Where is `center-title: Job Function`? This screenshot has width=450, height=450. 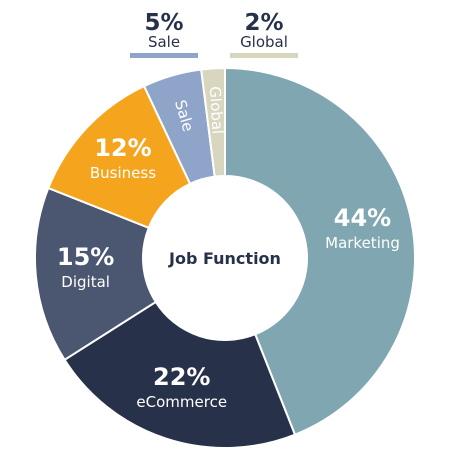 center-title: Job Function is located at coordinates (224, 258).